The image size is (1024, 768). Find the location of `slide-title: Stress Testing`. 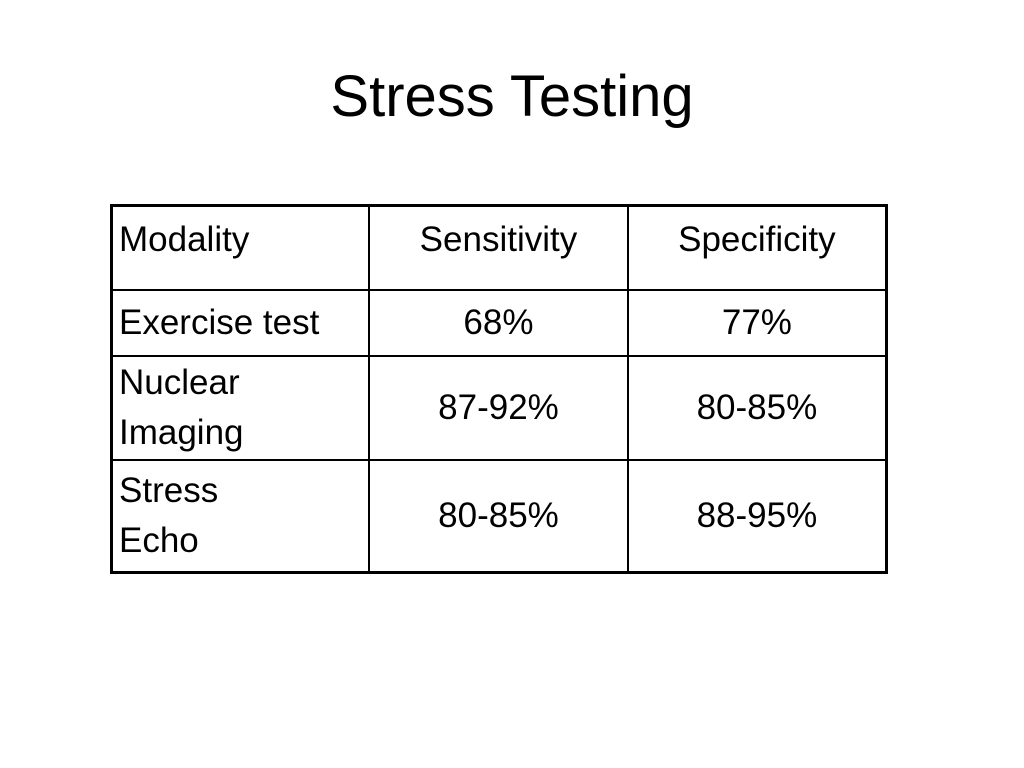

slide-title: Stress Testing is located at coordinates (512, 96).